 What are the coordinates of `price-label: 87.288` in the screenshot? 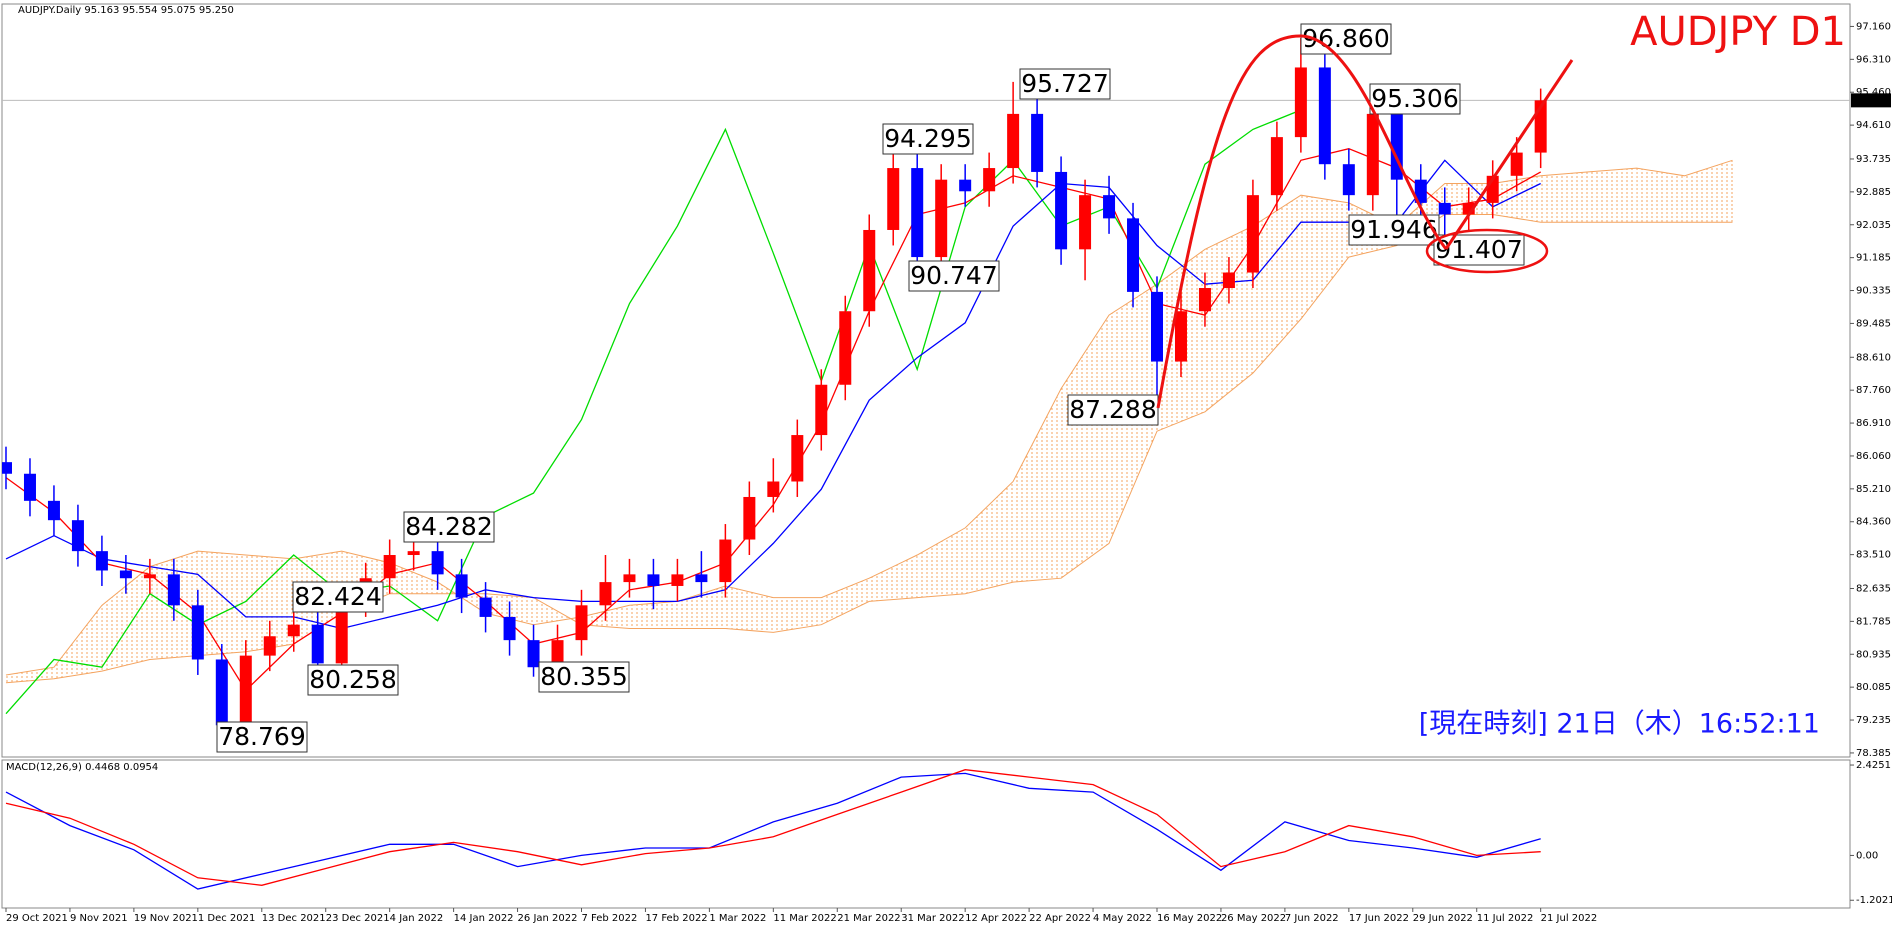 It's located at (1112, 409).